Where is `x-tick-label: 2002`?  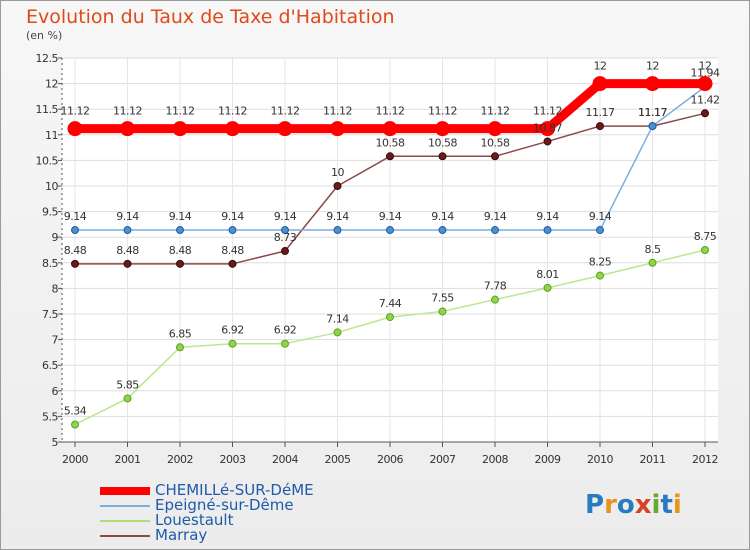
x-tick-label: 2002 is located at coordinates (180, 459).